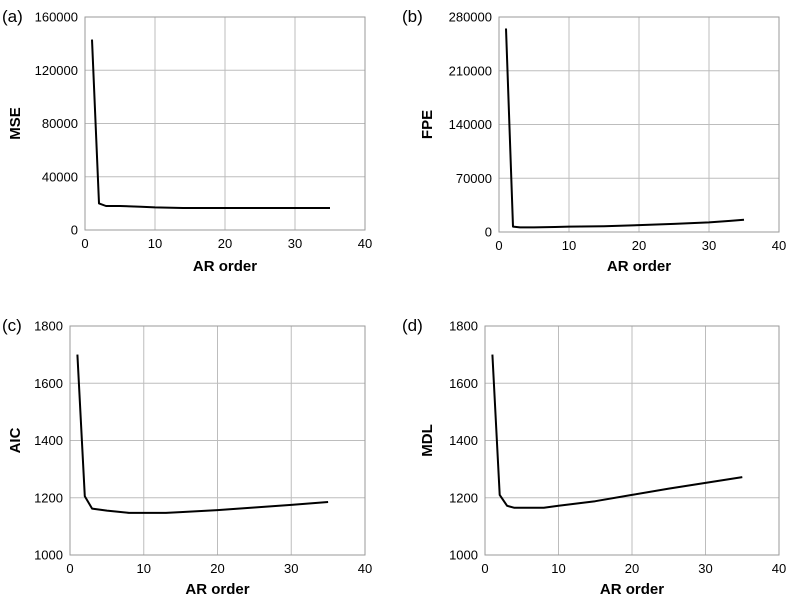 Image resolution: width=789 pixels, height=600 pixels. What do you see at coordinates (56, 17) in the screenshot?
I see `y-tick-label: 160000` at bounding box center [56, 17].